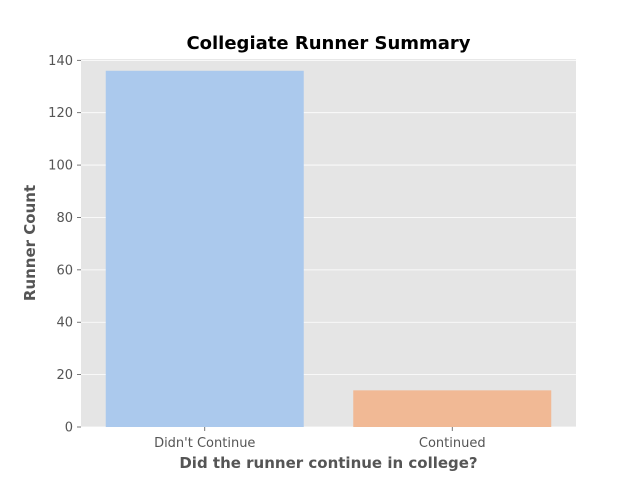 The image size is (640, 480). I want to click on y-tick-label: 100, so click(60, 166).